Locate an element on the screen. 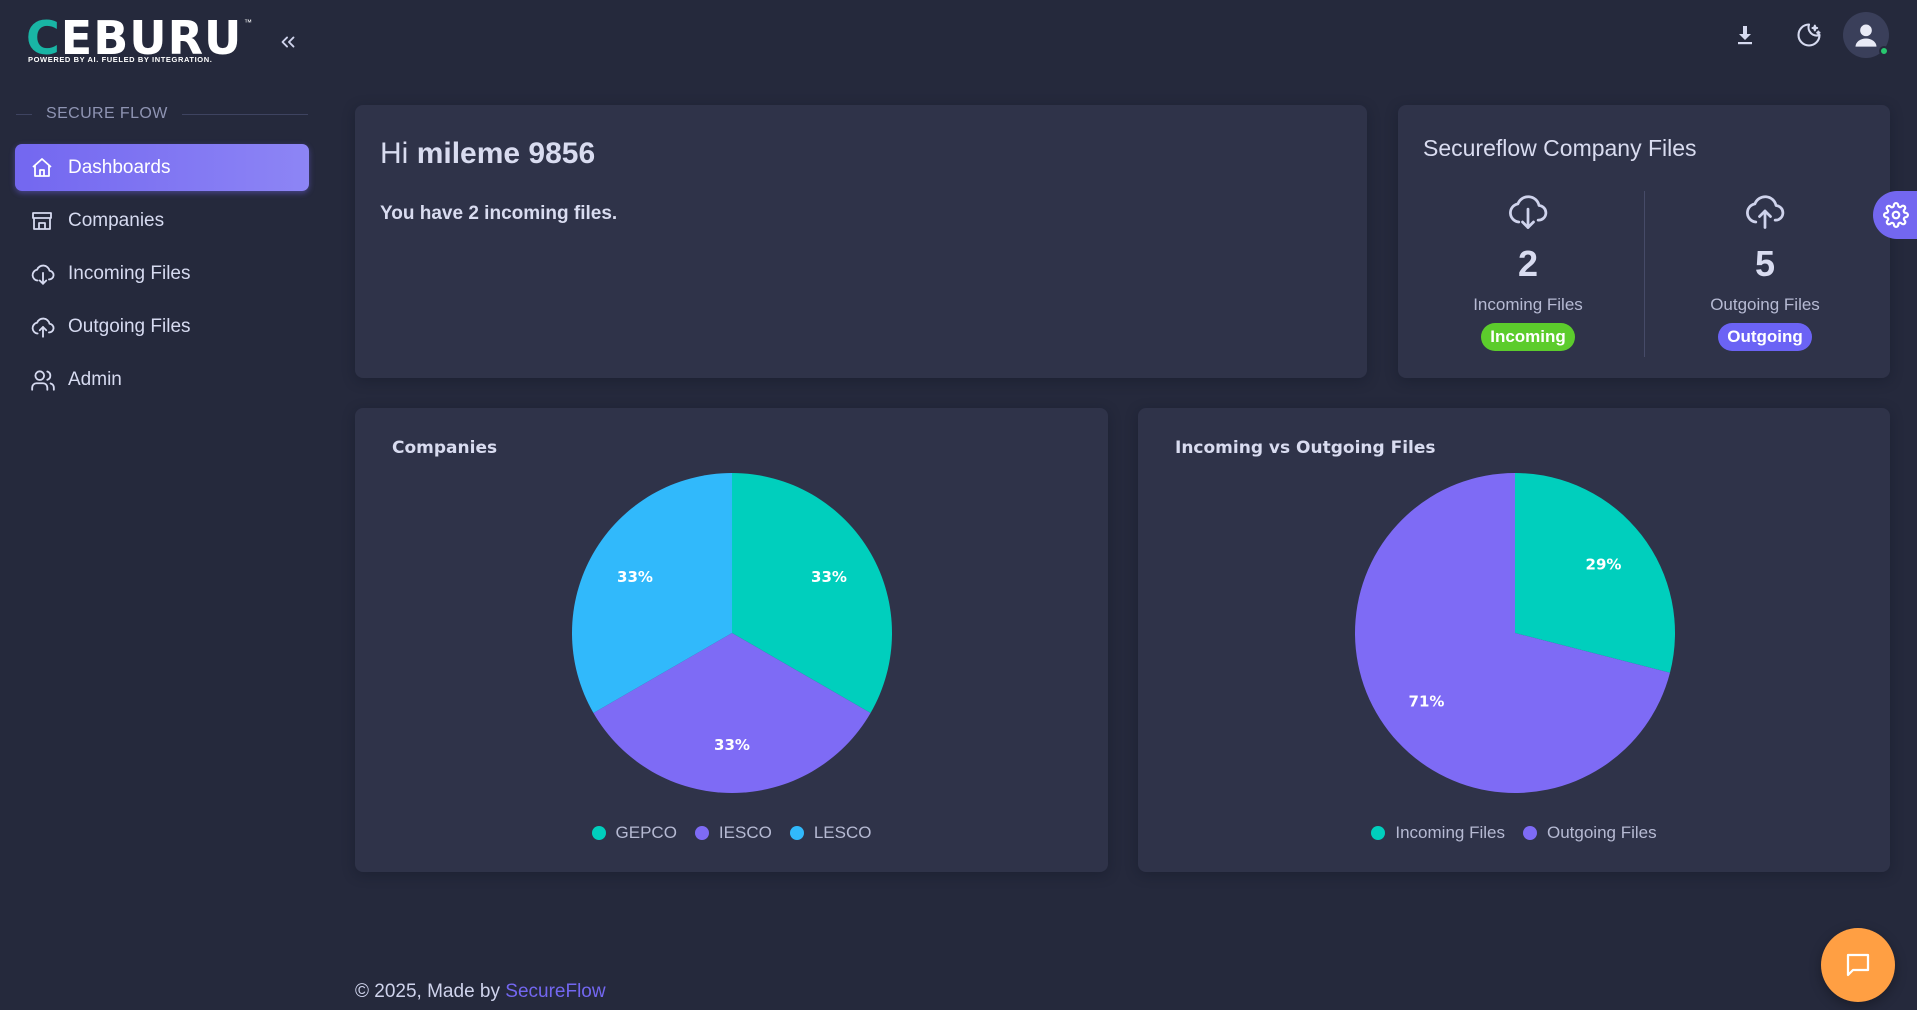  legend-item-iesco: IESCO is located at coordinates (733, 833).